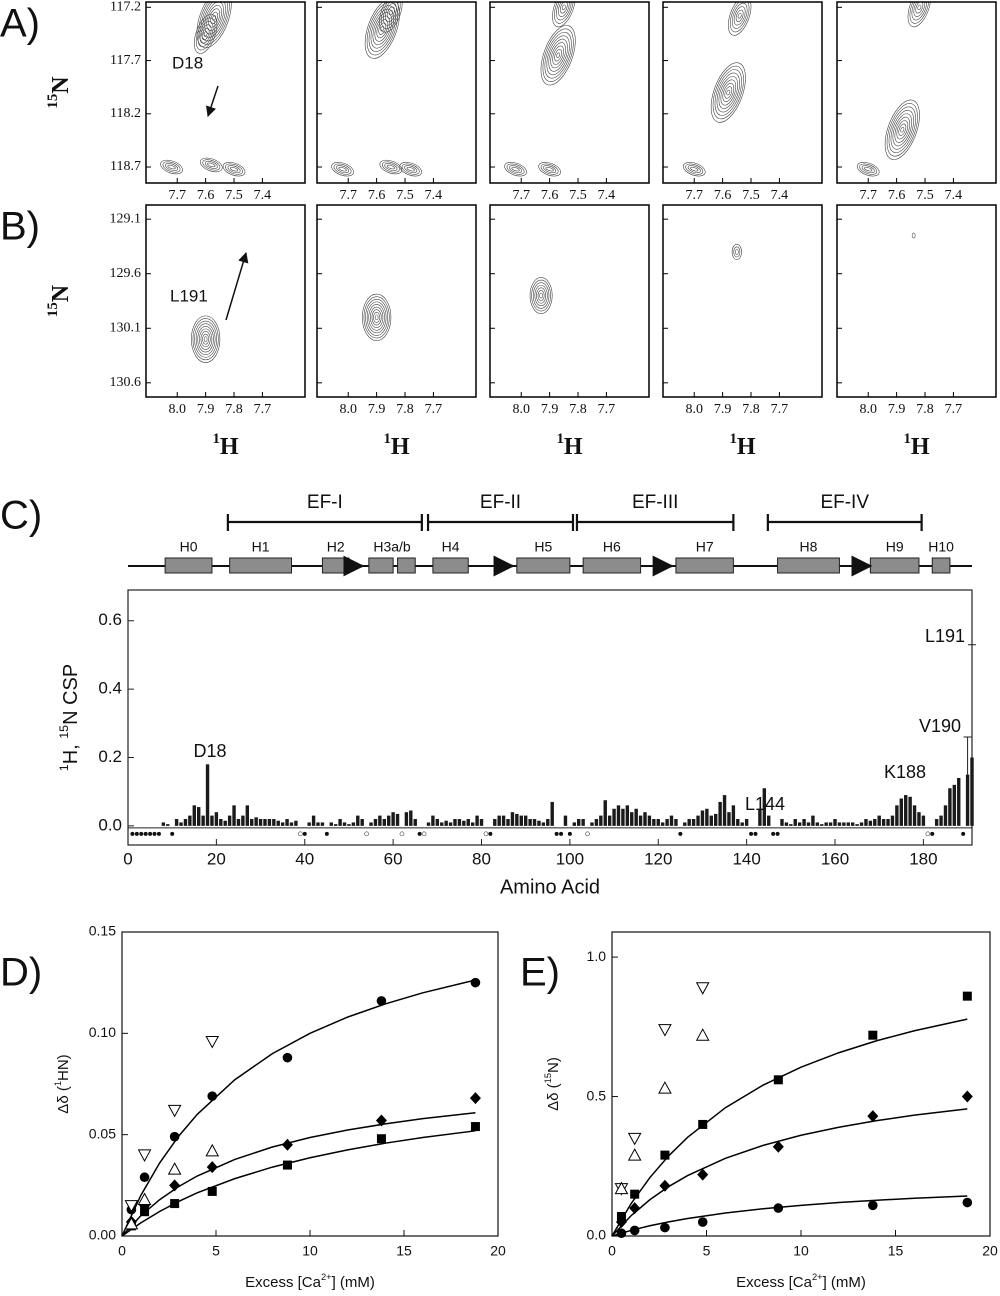 This screenshot has width=1000, height=1296. Describe the element at coordinates (559, 439) in the screenshot. I see `x-axis-label-sup: 1` at that location.